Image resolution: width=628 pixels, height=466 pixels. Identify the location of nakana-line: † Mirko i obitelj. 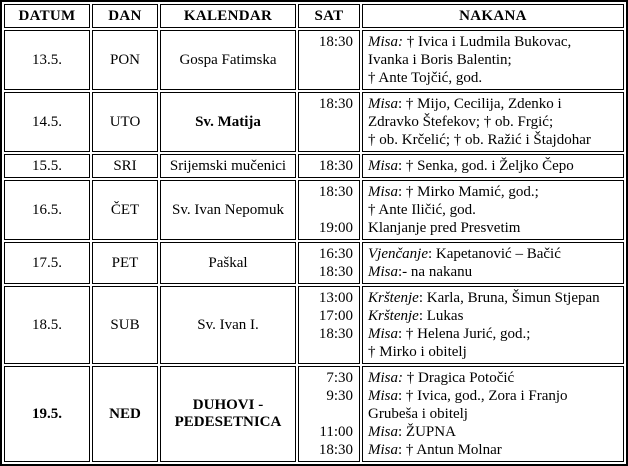
(417, 352).